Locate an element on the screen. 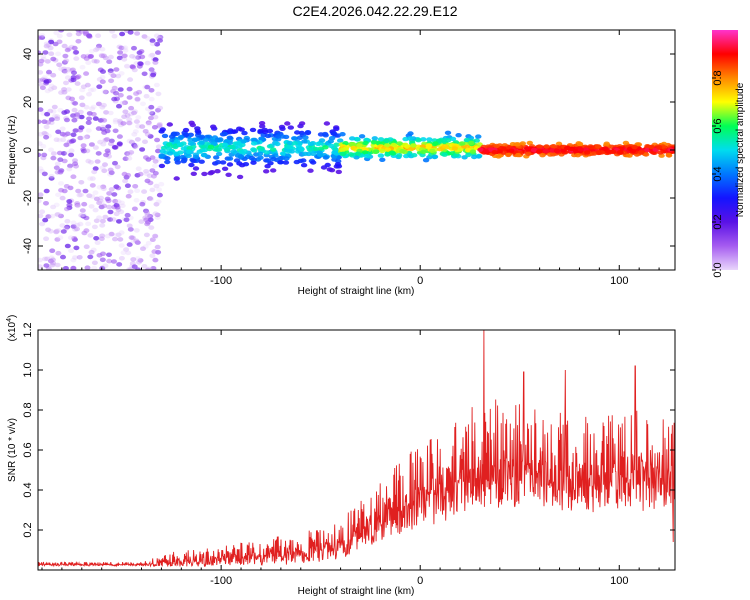 This screenshot has width=750, height=600. colorbar-tick-label: 0.8 is located at coordinates (718, 77).